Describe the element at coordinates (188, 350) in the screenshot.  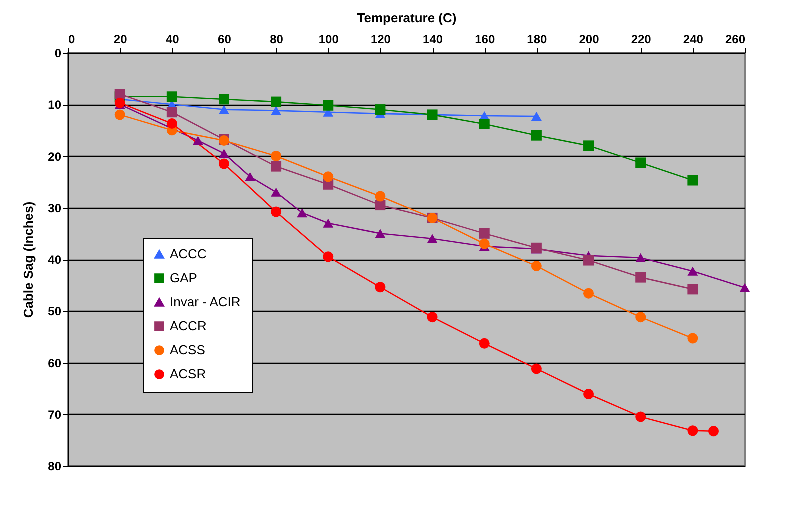
I see `legend-label: ACSS` at that location.